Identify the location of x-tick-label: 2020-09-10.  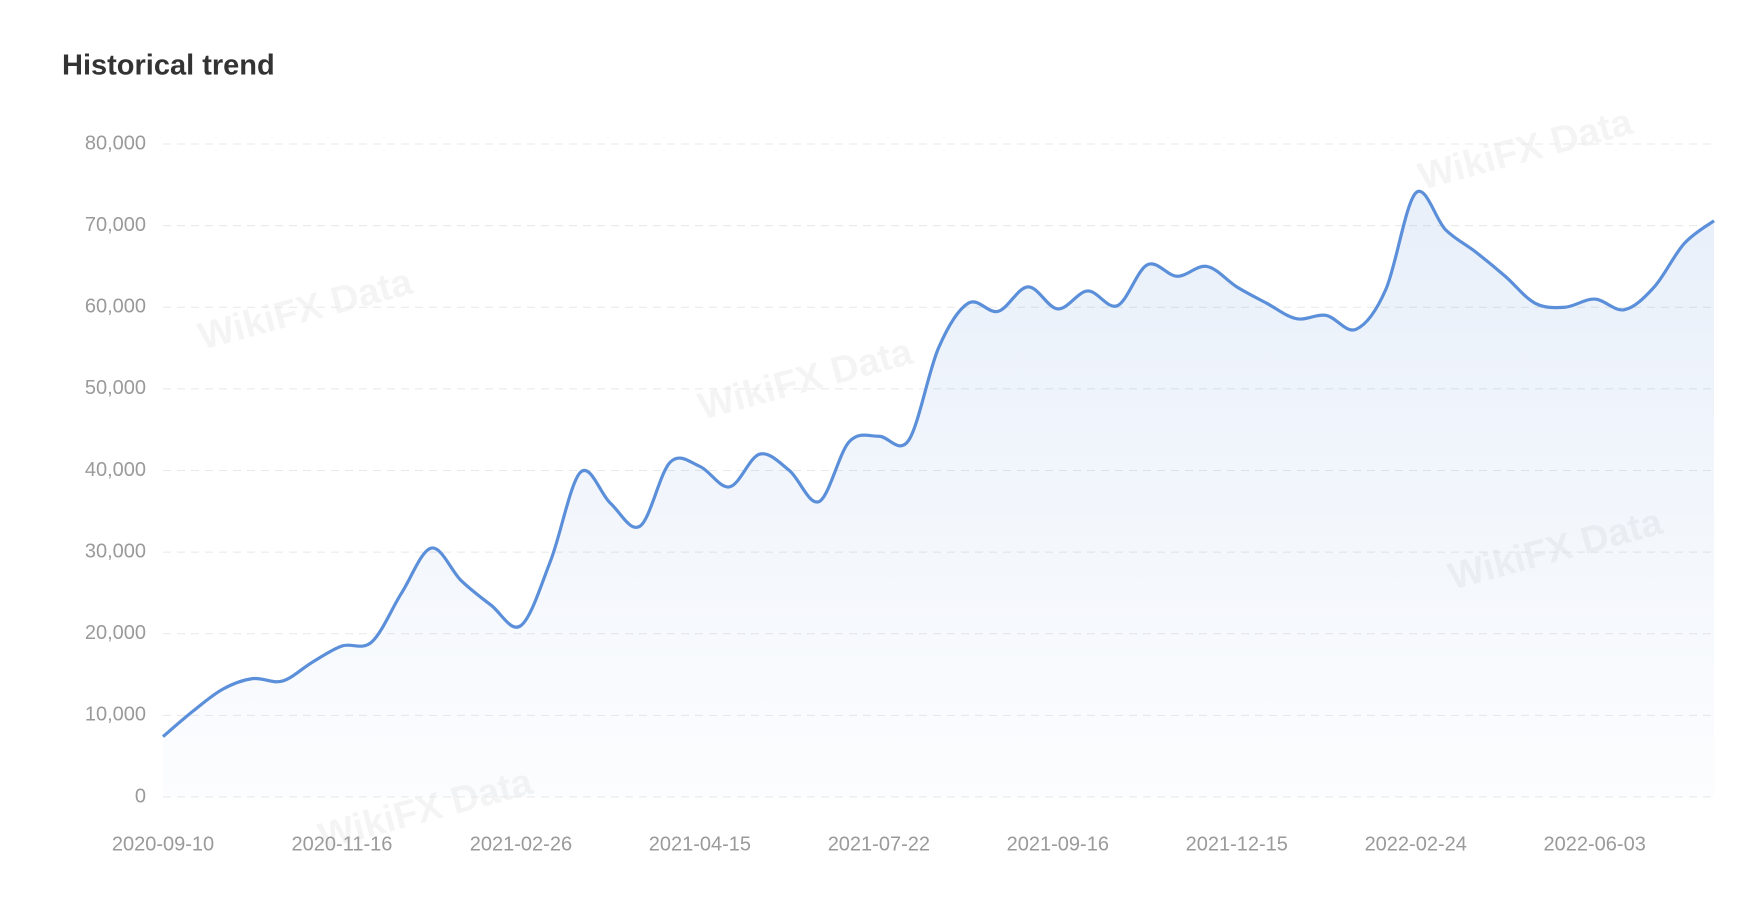
(163, 844).